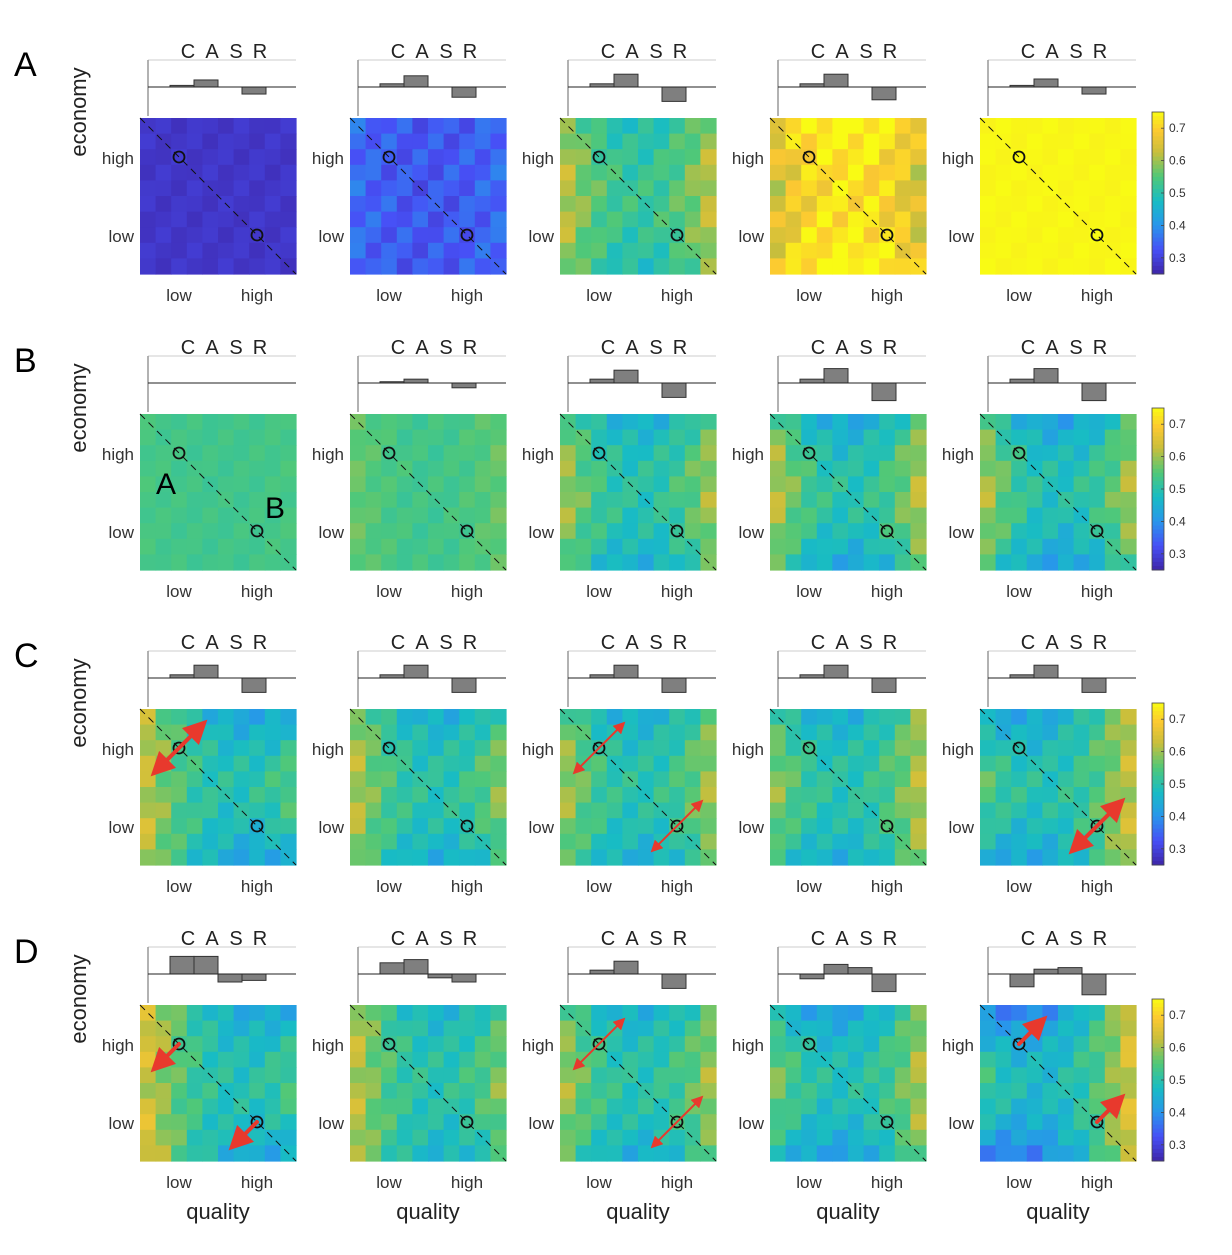 The height and width of the screenshot is (1255, 1232). What do you see at coordinates (1046, 671) in the screenshot?
I see `bar-A` at bounding box center [1046, 671].